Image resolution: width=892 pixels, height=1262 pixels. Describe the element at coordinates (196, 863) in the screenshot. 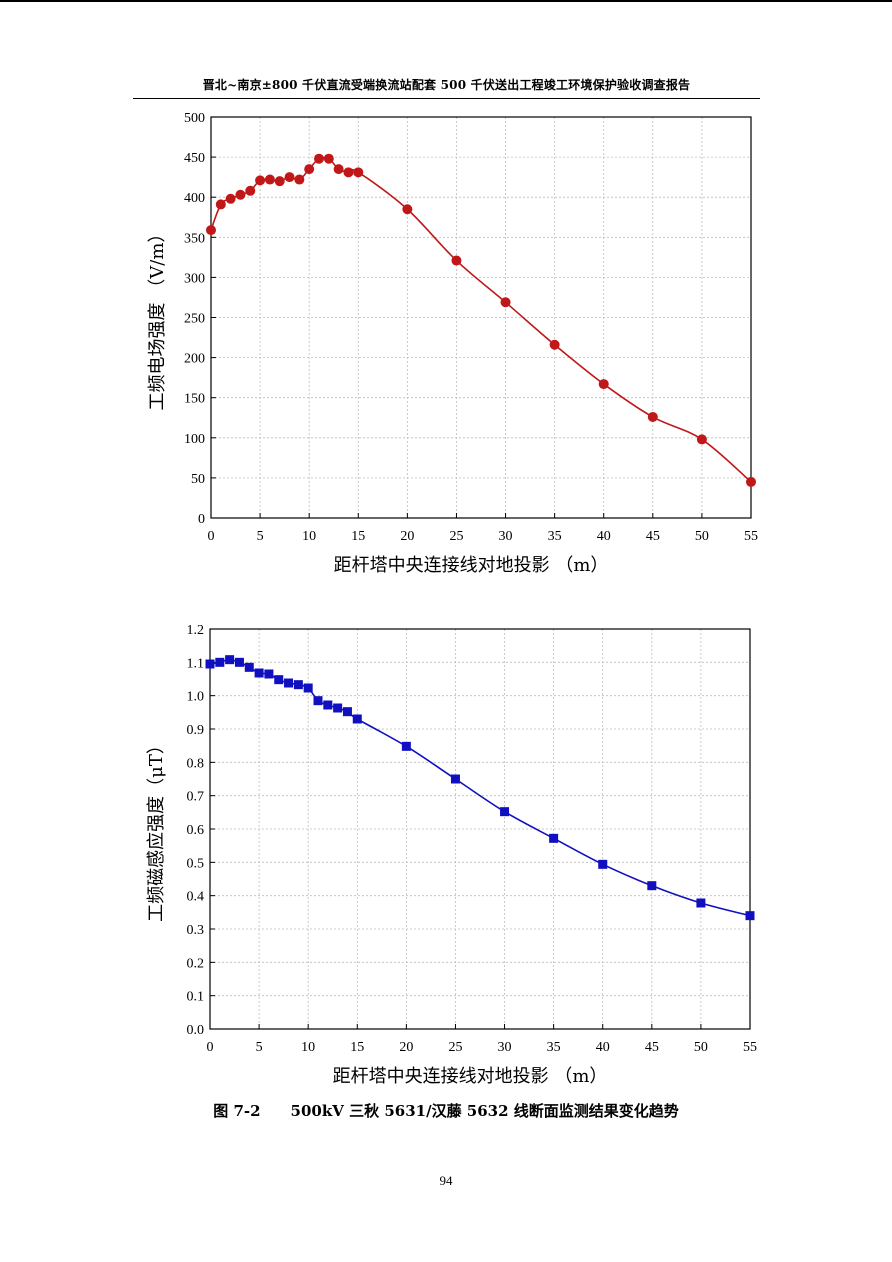

I see `y-tick-label: 0.5` at that location.